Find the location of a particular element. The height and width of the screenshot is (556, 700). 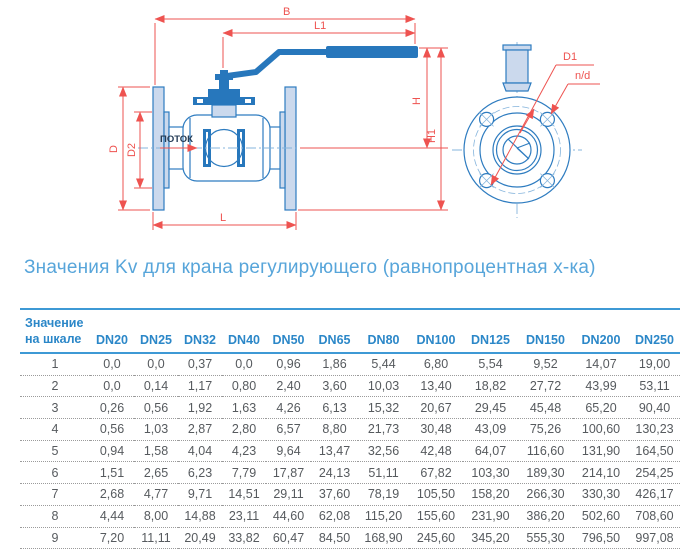

right-flange-collar is located at coordinates (282, 150).